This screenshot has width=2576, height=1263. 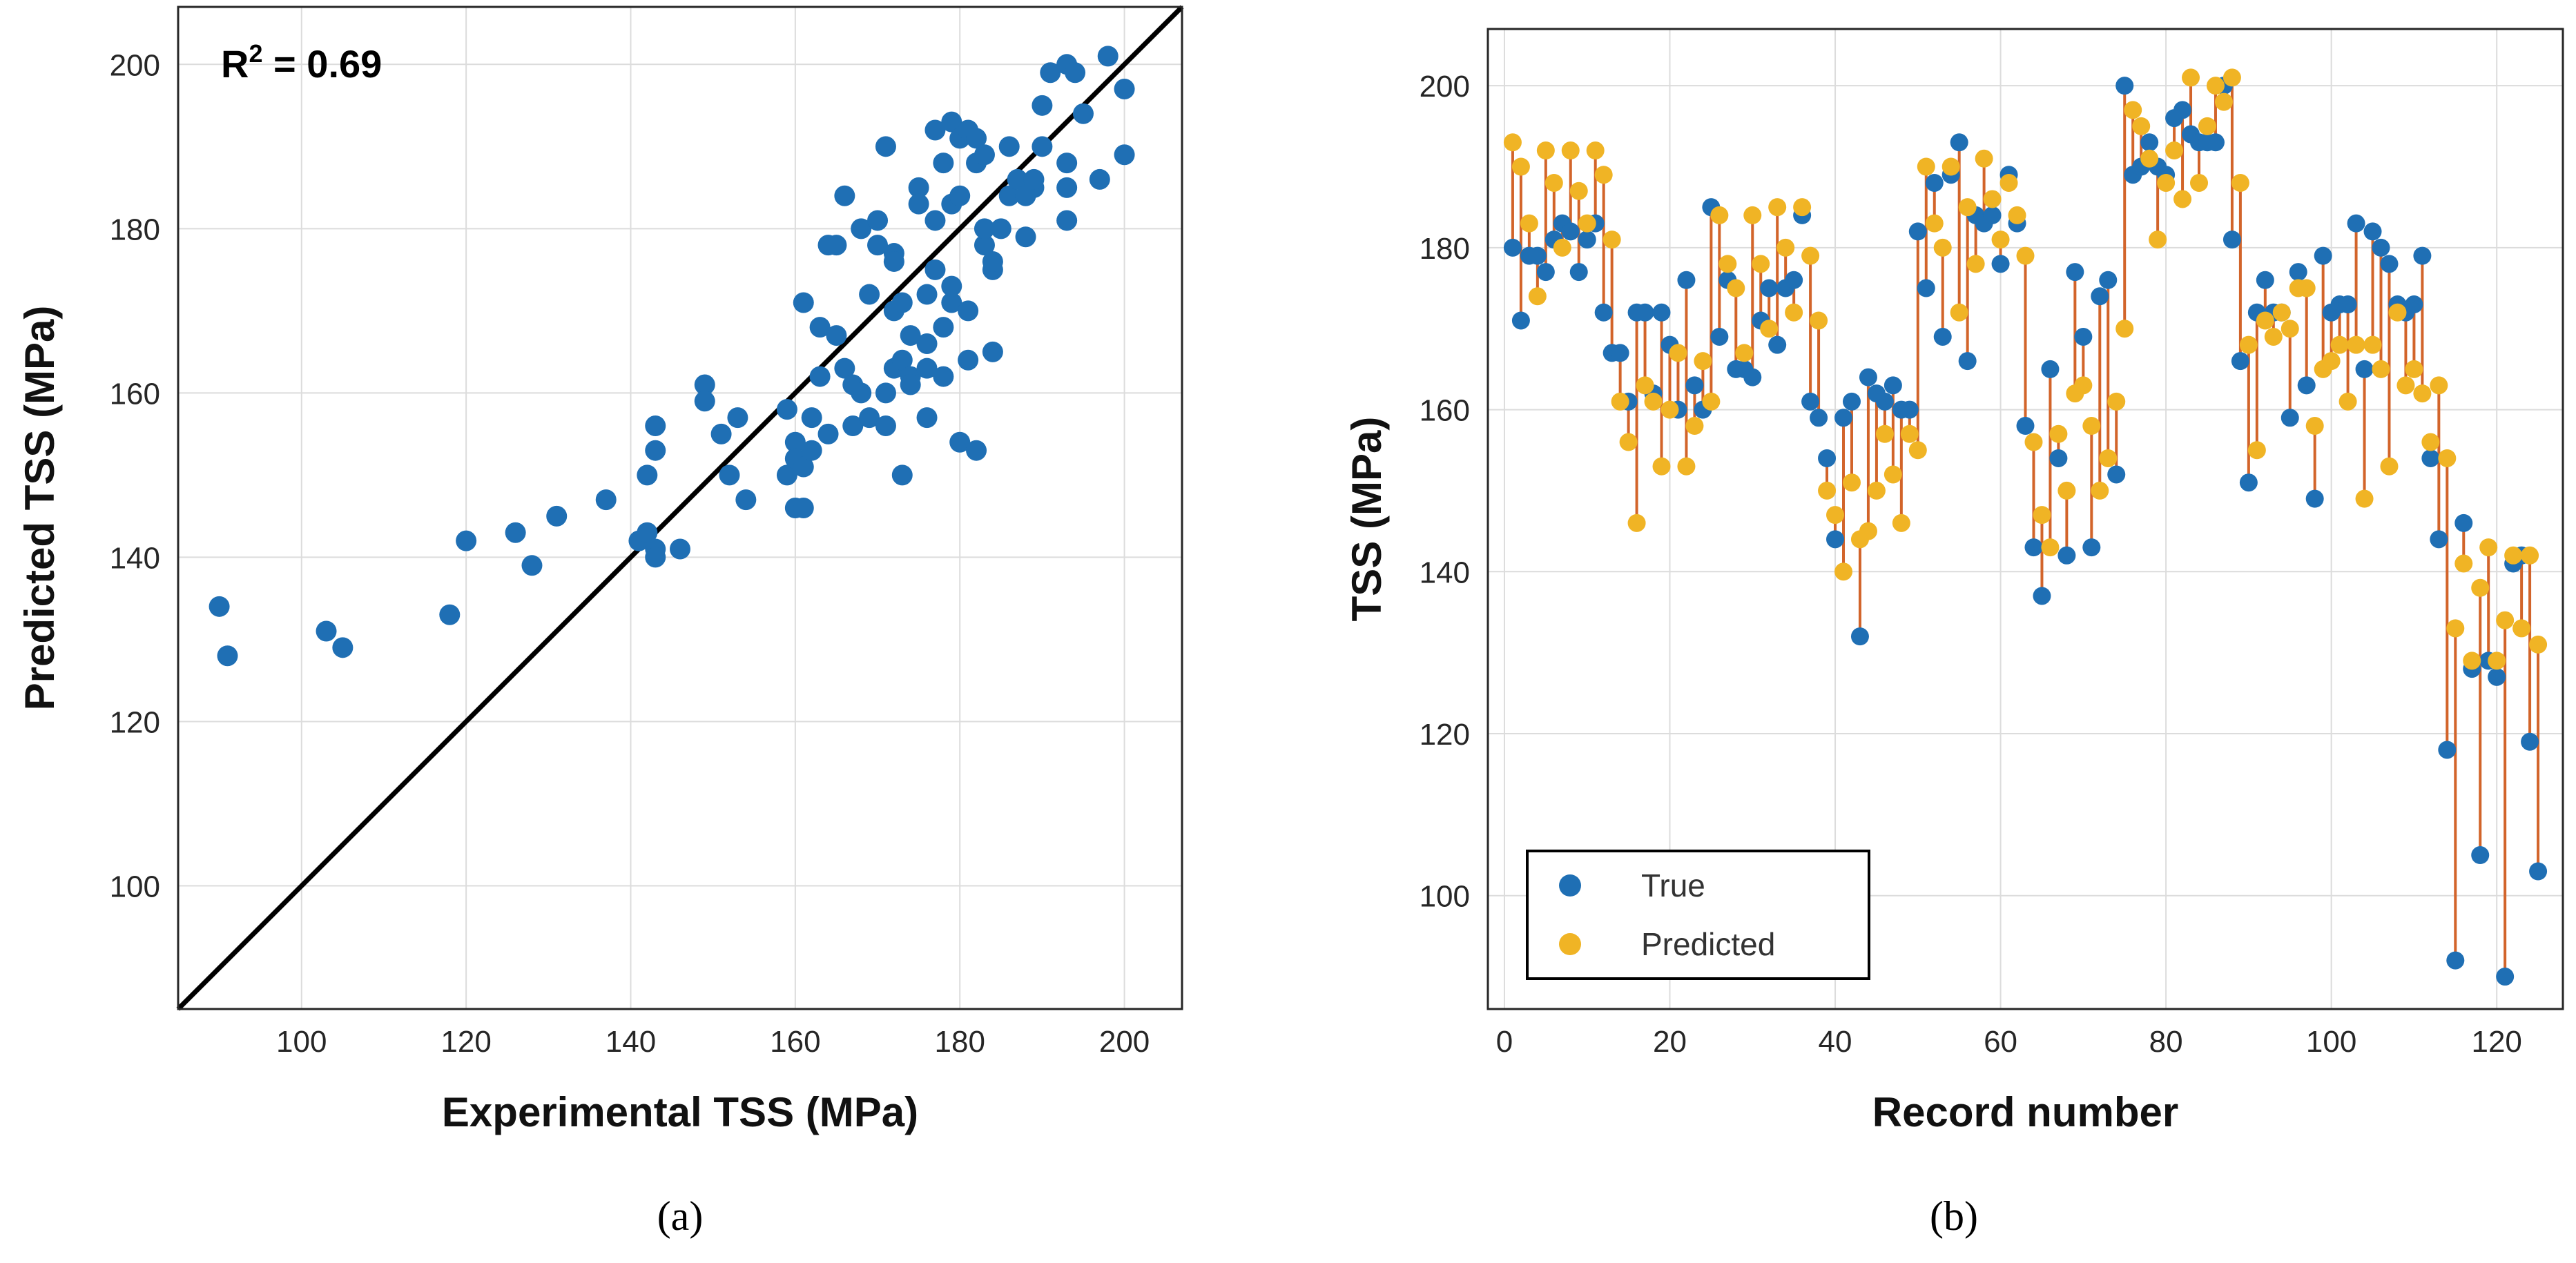 What do you see at coordinates (2166, 1042) in the screenshot?
I see `x-tick-label: 80` at bounding box center [2166, 1042].